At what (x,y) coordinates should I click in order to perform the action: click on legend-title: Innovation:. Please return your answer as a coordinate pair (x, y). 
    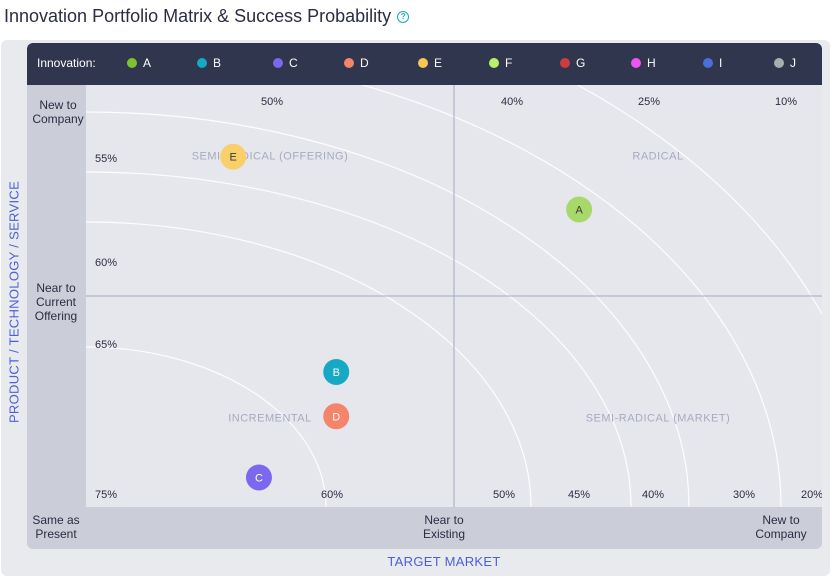
    Looking at the image, I should click on (66, 63).